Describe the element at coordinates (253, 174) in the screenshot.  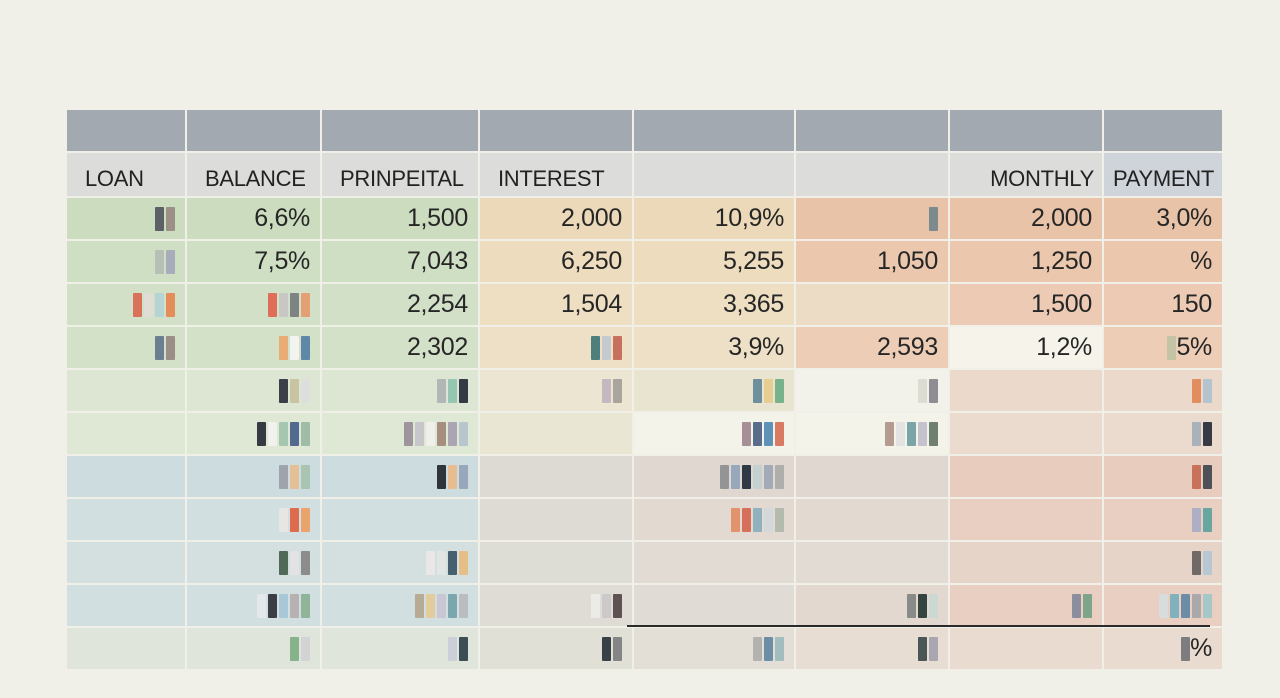
I see `column-header-balance: BALANCE` at that location.